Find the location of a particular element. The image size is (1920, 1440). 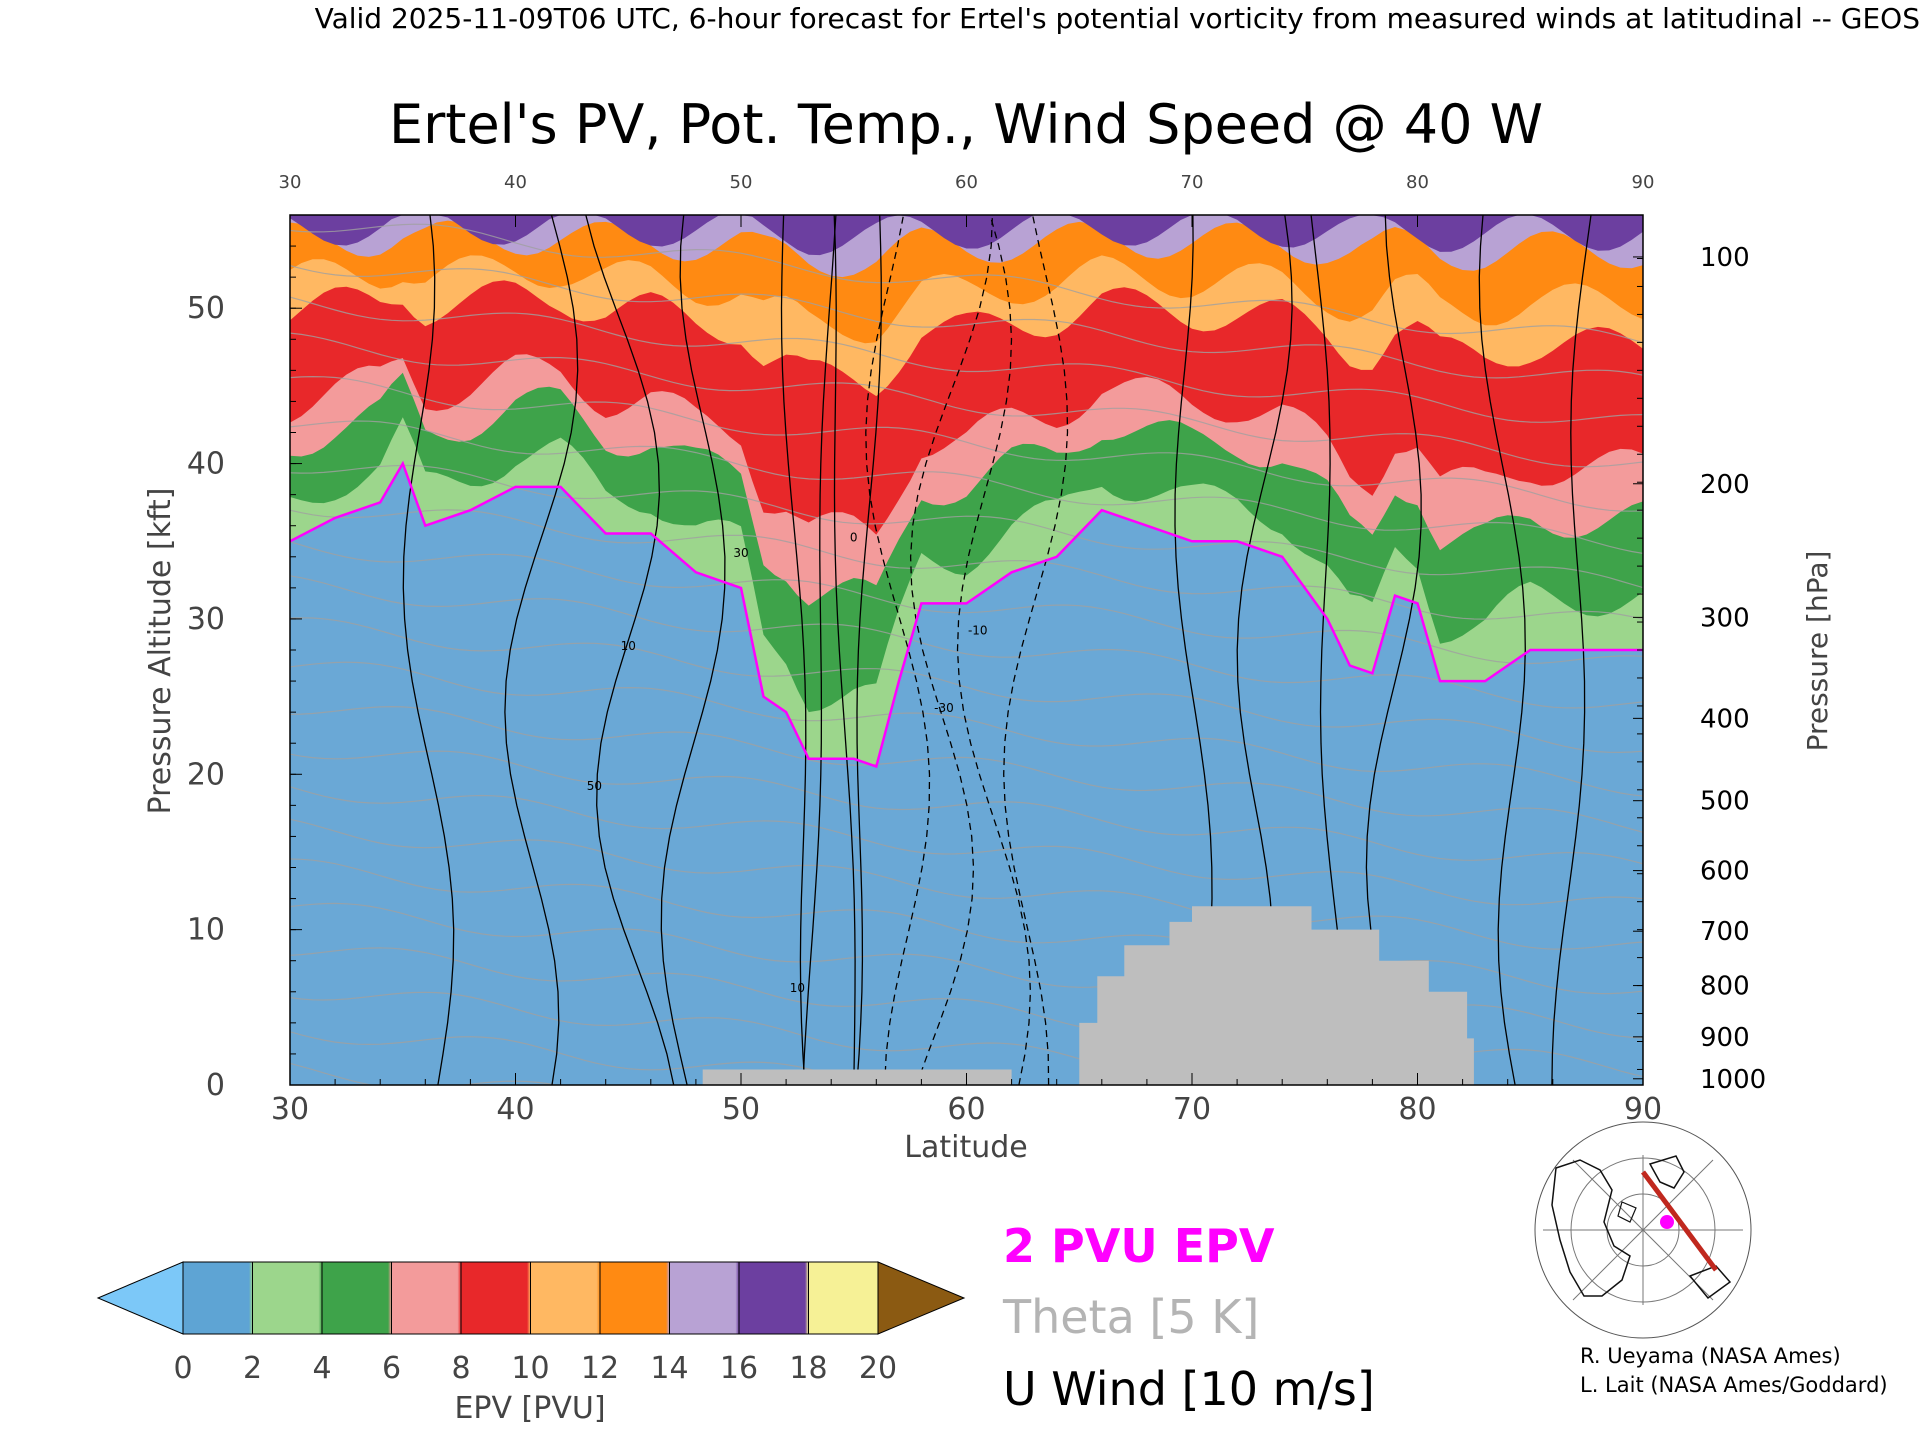

colorbar-tick-label: 12 is located at coordinates (600, 1368).